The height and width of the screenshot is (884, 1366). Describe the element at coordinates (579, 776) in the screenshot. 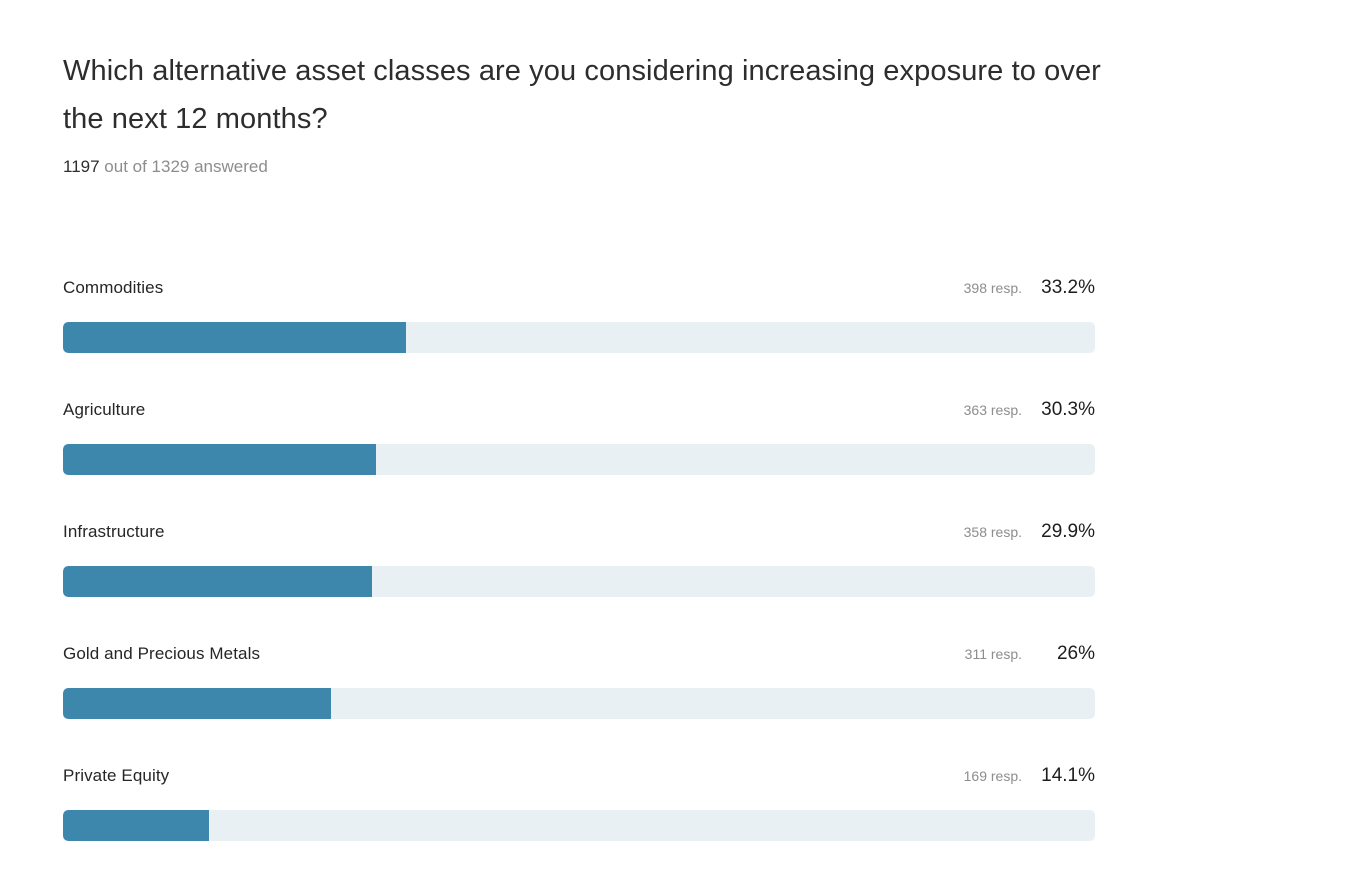

I see `row-header: Private Equity 169 resp. 14.1%` at that location.